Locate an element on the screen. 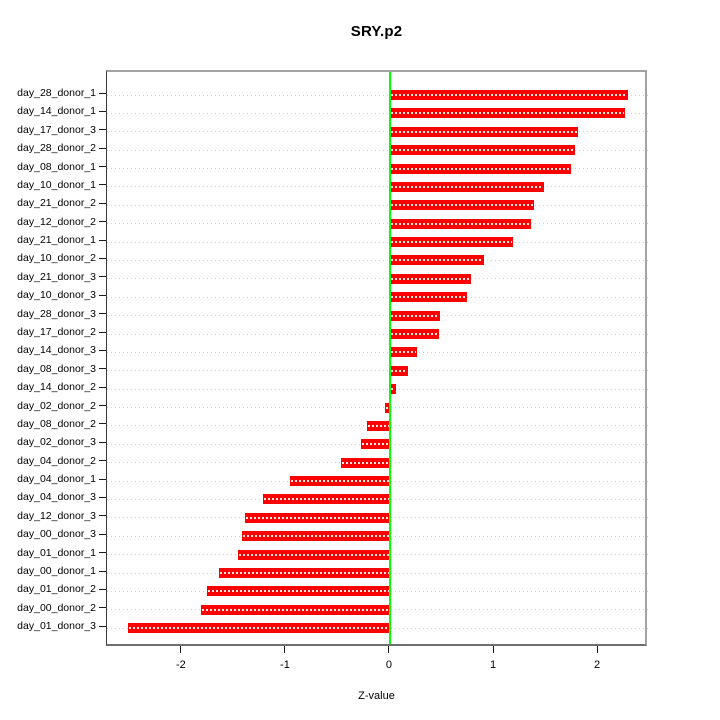 This screenshot has height=720, width=720. x-axis-tick-label: 0 is located at coordinates (389, 665).